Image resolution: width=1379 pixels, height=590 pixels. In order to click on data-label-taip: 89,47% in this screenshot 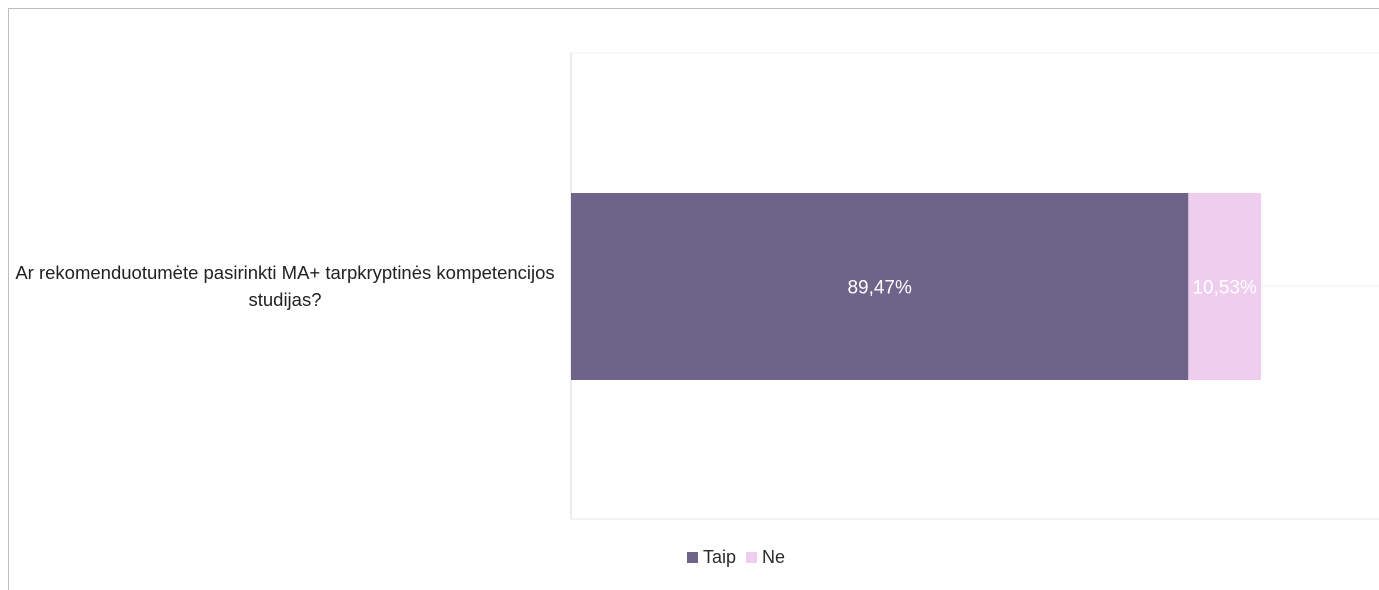, I will do `click(879, 288)`.